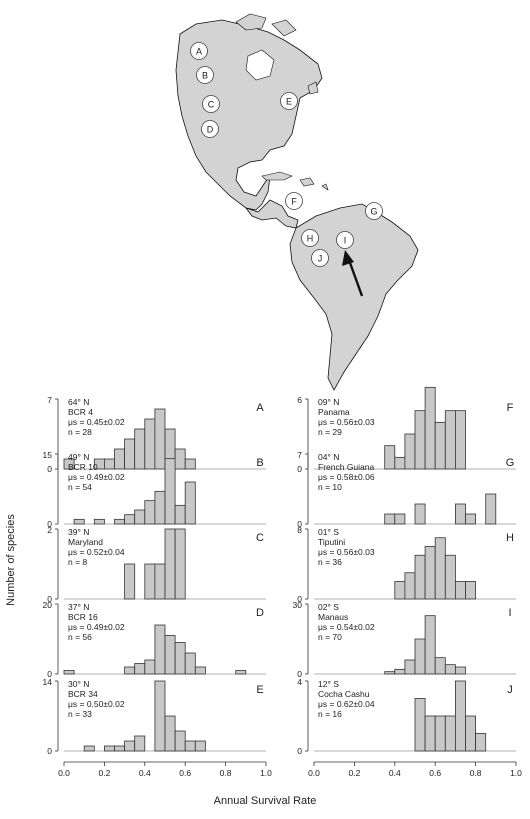 The width and height of the screenshot is (530, 819). Describe the element at coordinates (83, 617) in the screenshot. I see `panel-site: BCR 16` at that location.